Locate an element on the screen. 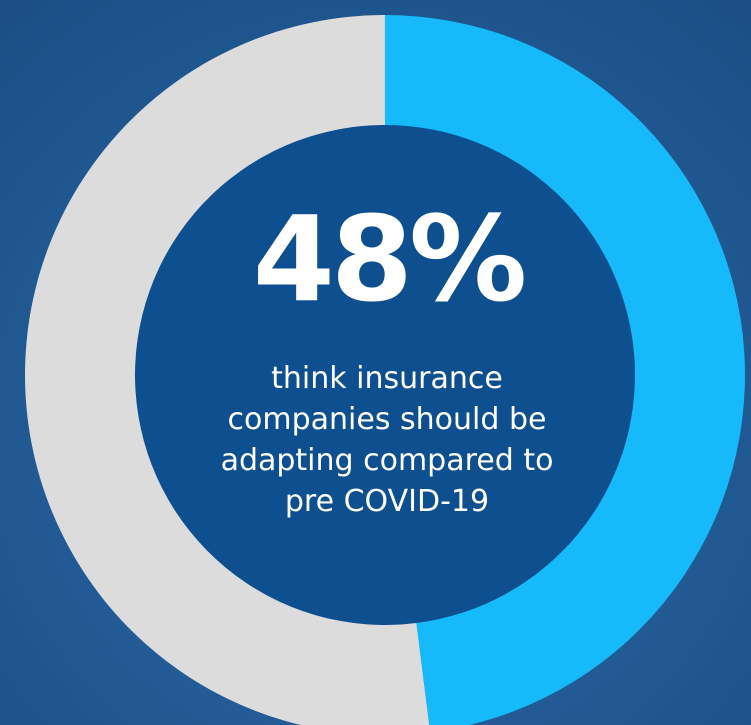 This screenshot has width=751, height=725. caption-line: pre COVID-19 is located at coordinates (387, 501).